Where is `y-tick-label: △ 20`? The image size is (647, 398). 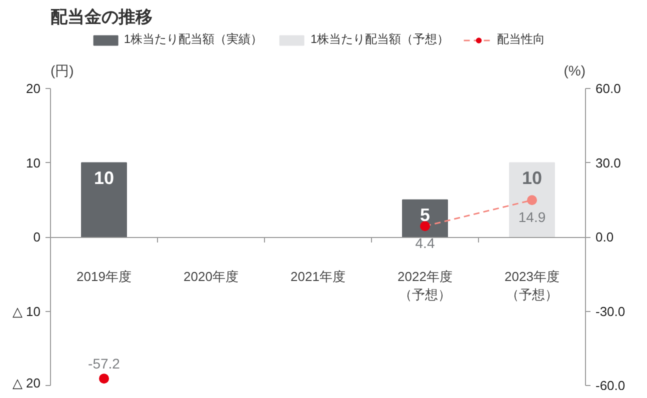
y-tick-label: △ 20 is located at coordinates (26, 383).